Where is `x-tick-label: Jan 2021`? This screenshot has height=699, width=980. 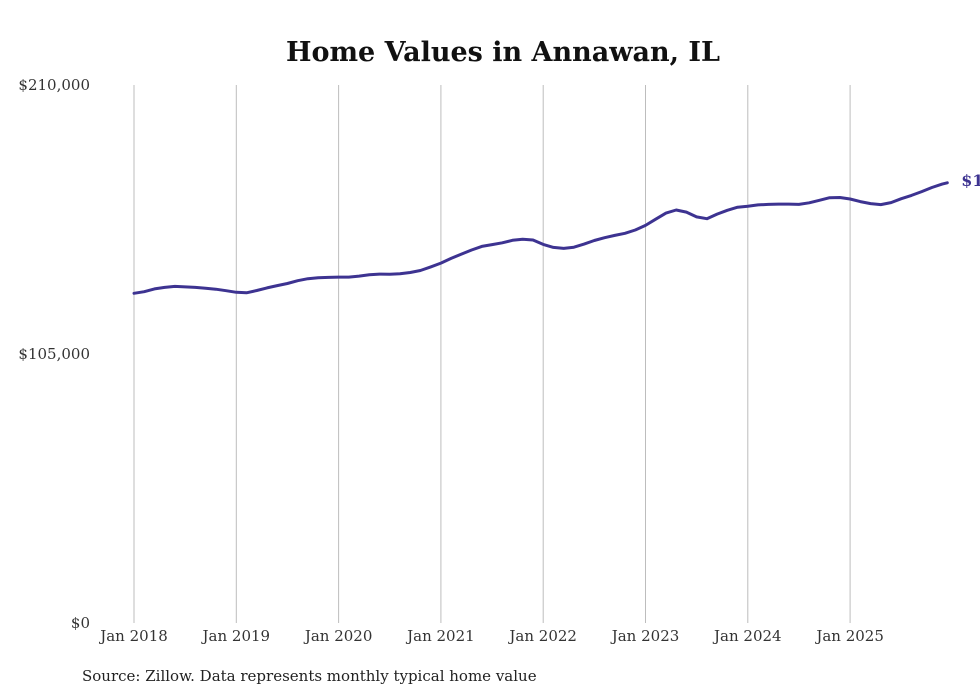
x-tick-label: Jan 2021 is located at coordinates (440, 636).